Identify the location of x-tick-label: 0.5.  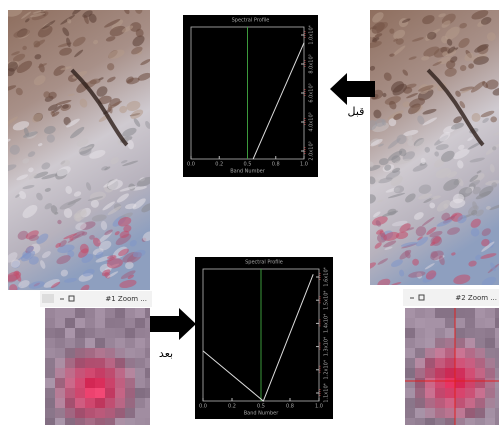
(248, 165).